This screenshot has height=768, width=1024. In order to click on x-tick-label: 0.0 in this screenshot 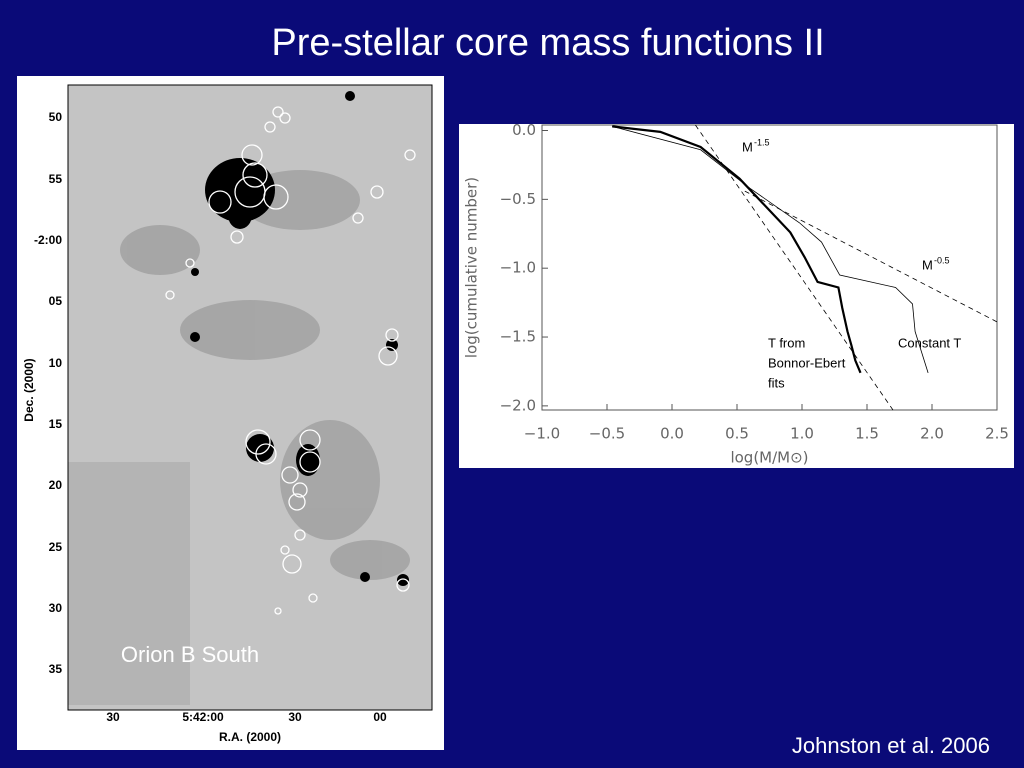, I will do `click(672, 434)`.